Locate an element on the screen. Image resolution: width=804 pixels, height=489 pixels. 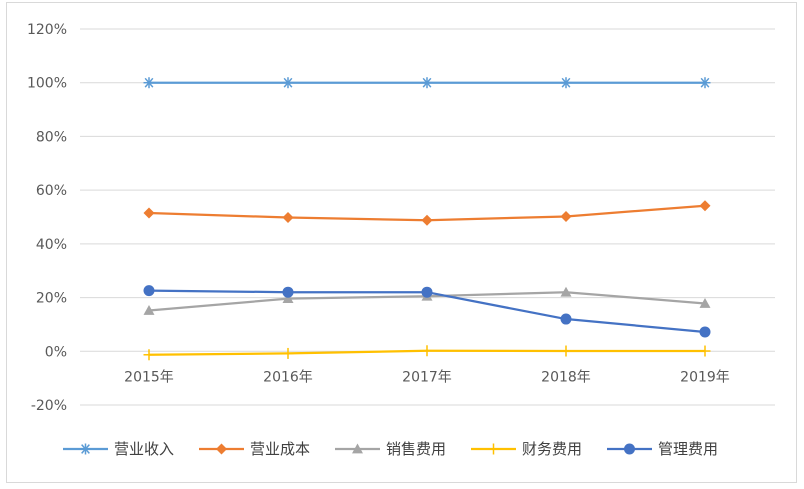
x-tick-label: 2019年 is located at coordinates (705, 377).